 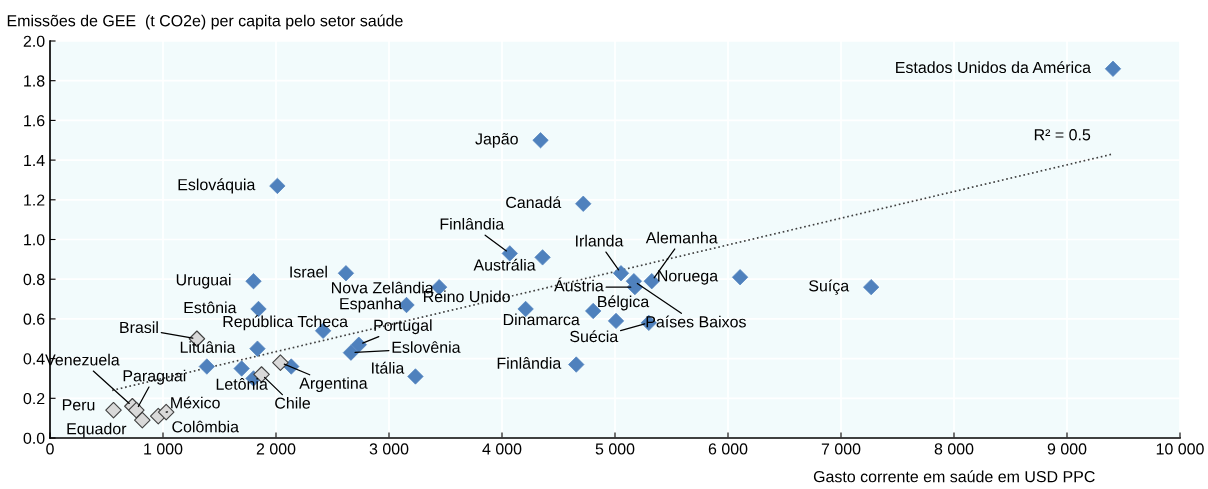 I want to click on annotation: Áustria, so click(x=579, y=284).